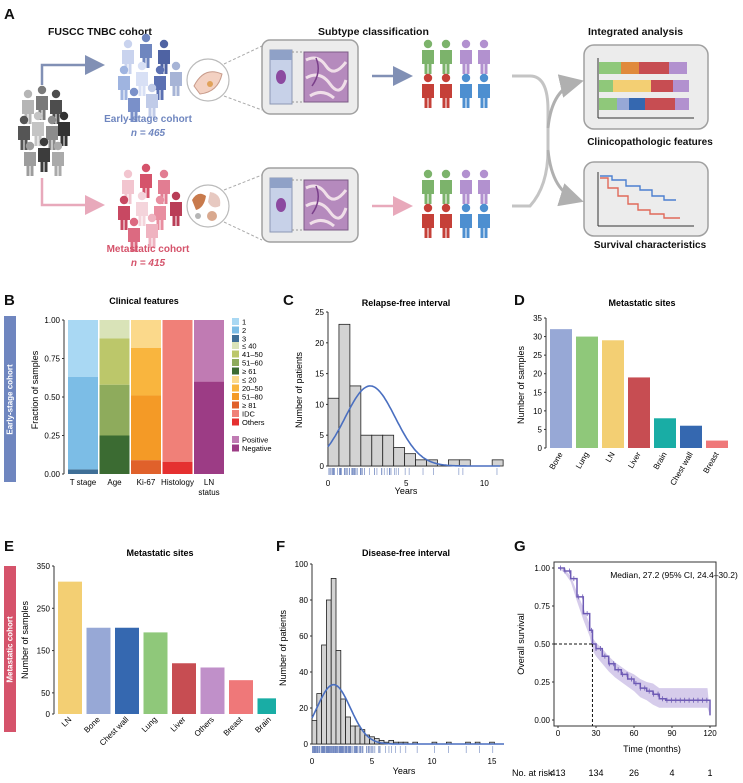  What do you see at coordinates (44, 566) in the screenshot?
I see `bar-ytick: 350` at bounding box center [44, 566].